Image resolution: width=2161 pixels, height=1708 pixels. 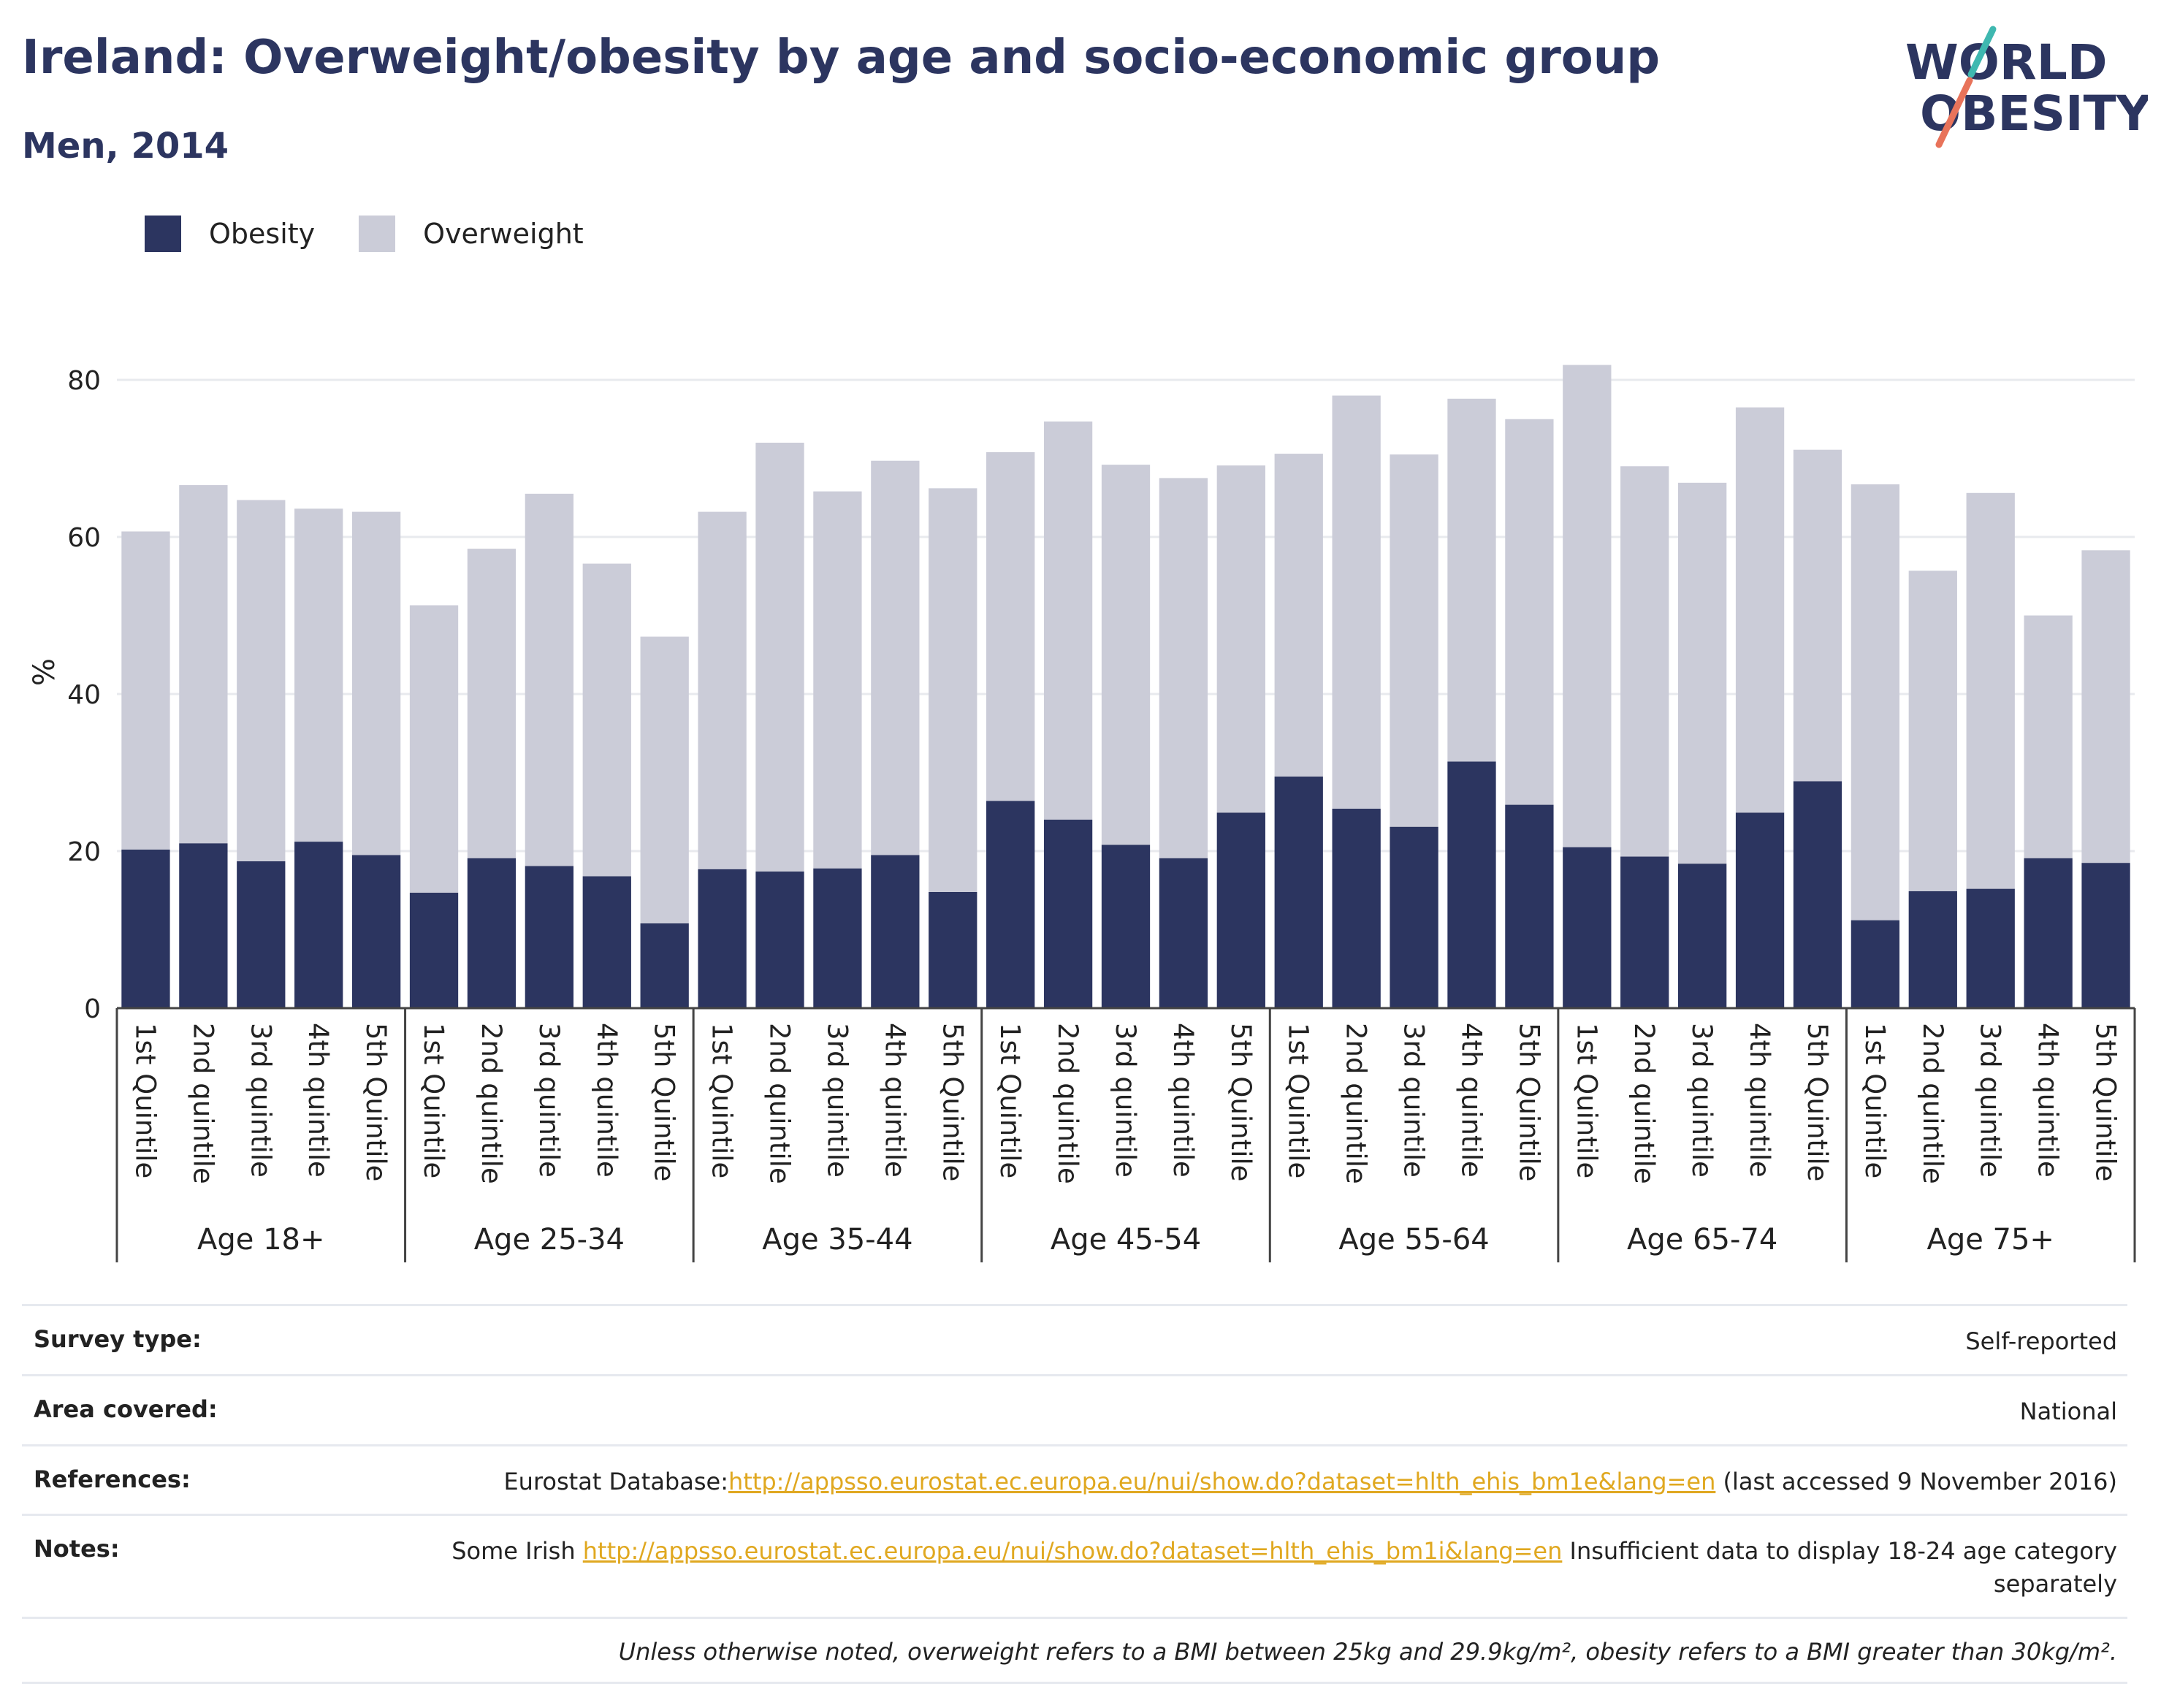 What do you see at coordinates (113, 1479) in the screenshot?
I see `references-label: References:` at bounding box center [113, 1479].